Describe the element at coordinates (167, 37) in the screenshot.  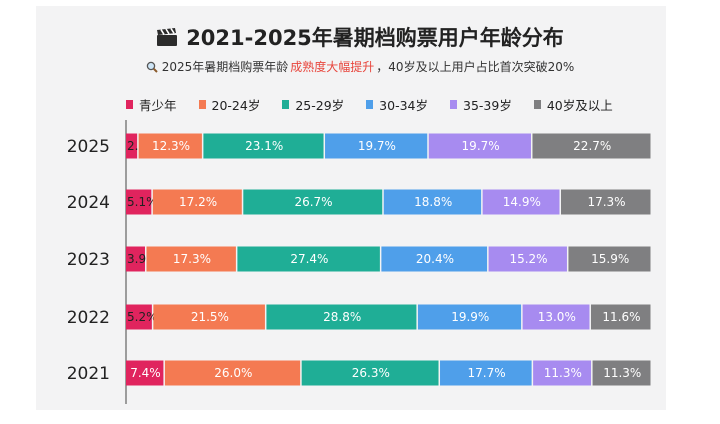
I see `clapperboard-icon` at that location.